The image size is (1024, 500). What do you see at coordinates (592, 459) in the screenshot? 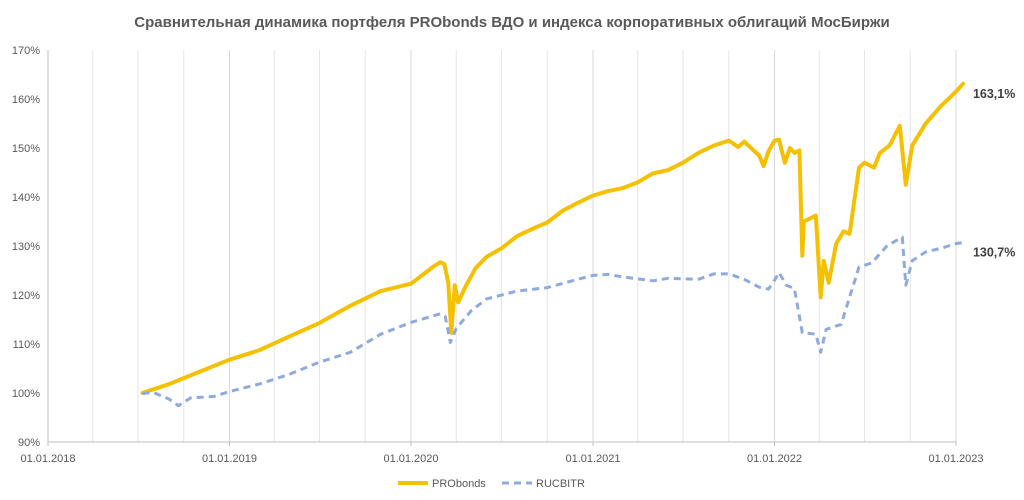
I see `x-tick-label: 01.01.2021` at bounding box center [592, 459].